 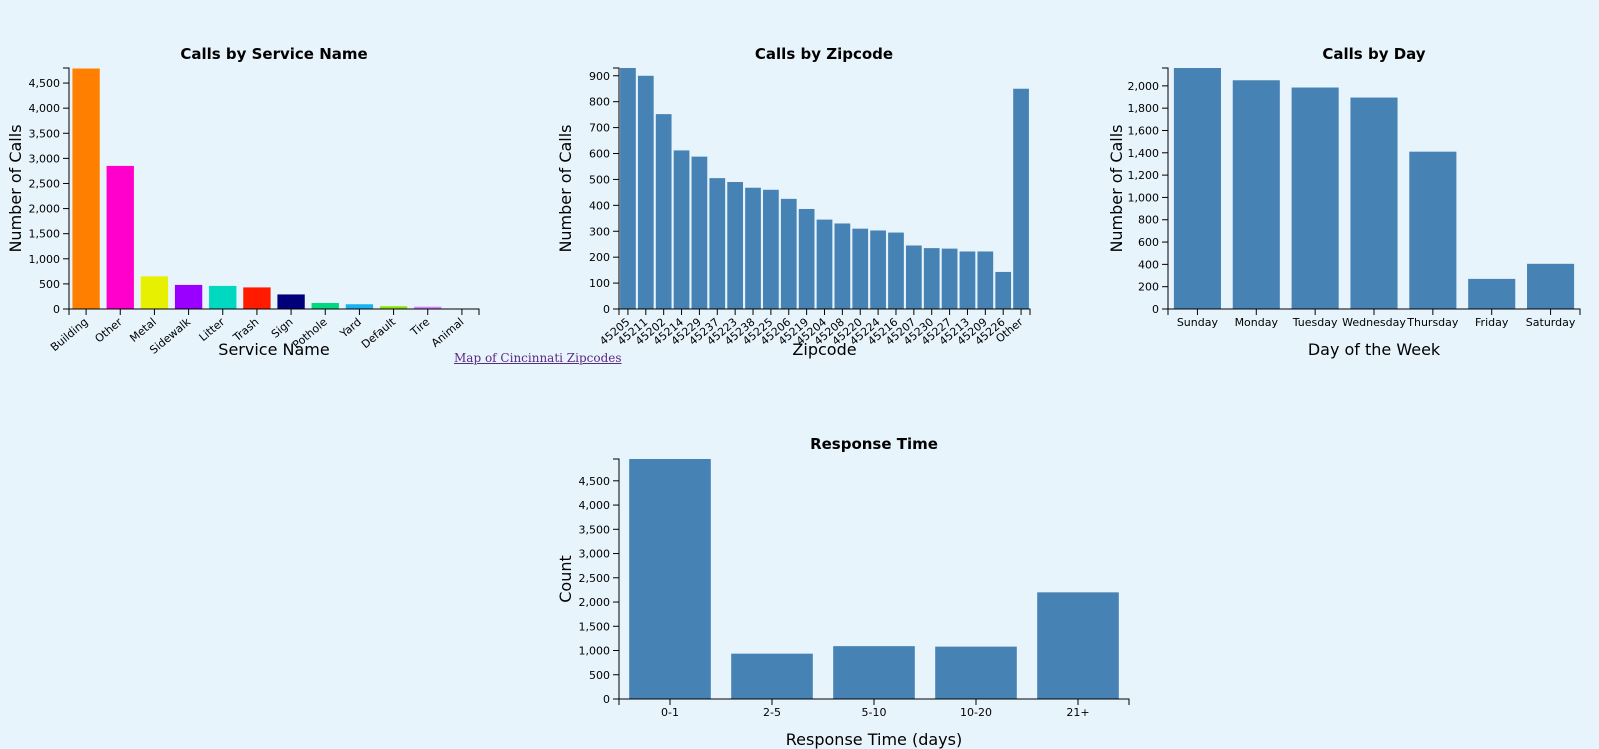 I want to click on zipcode-y-tick-label: 600, so click(x=599, y=154).